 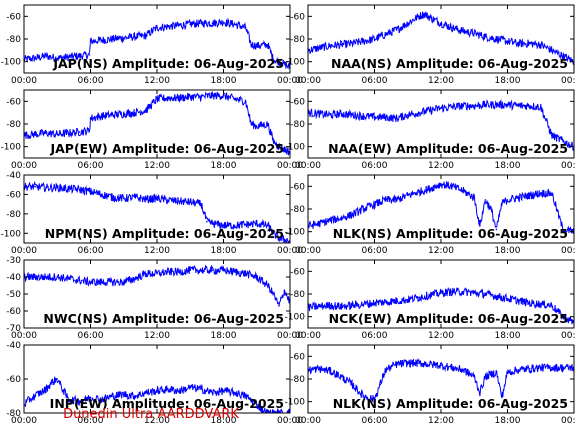 What do you see at coordinates (450, 233) in the screenshot?
I see `panel-title: NLK(NS) Amplitude: 06-Aug-2025` at bounding box center [450, 233].